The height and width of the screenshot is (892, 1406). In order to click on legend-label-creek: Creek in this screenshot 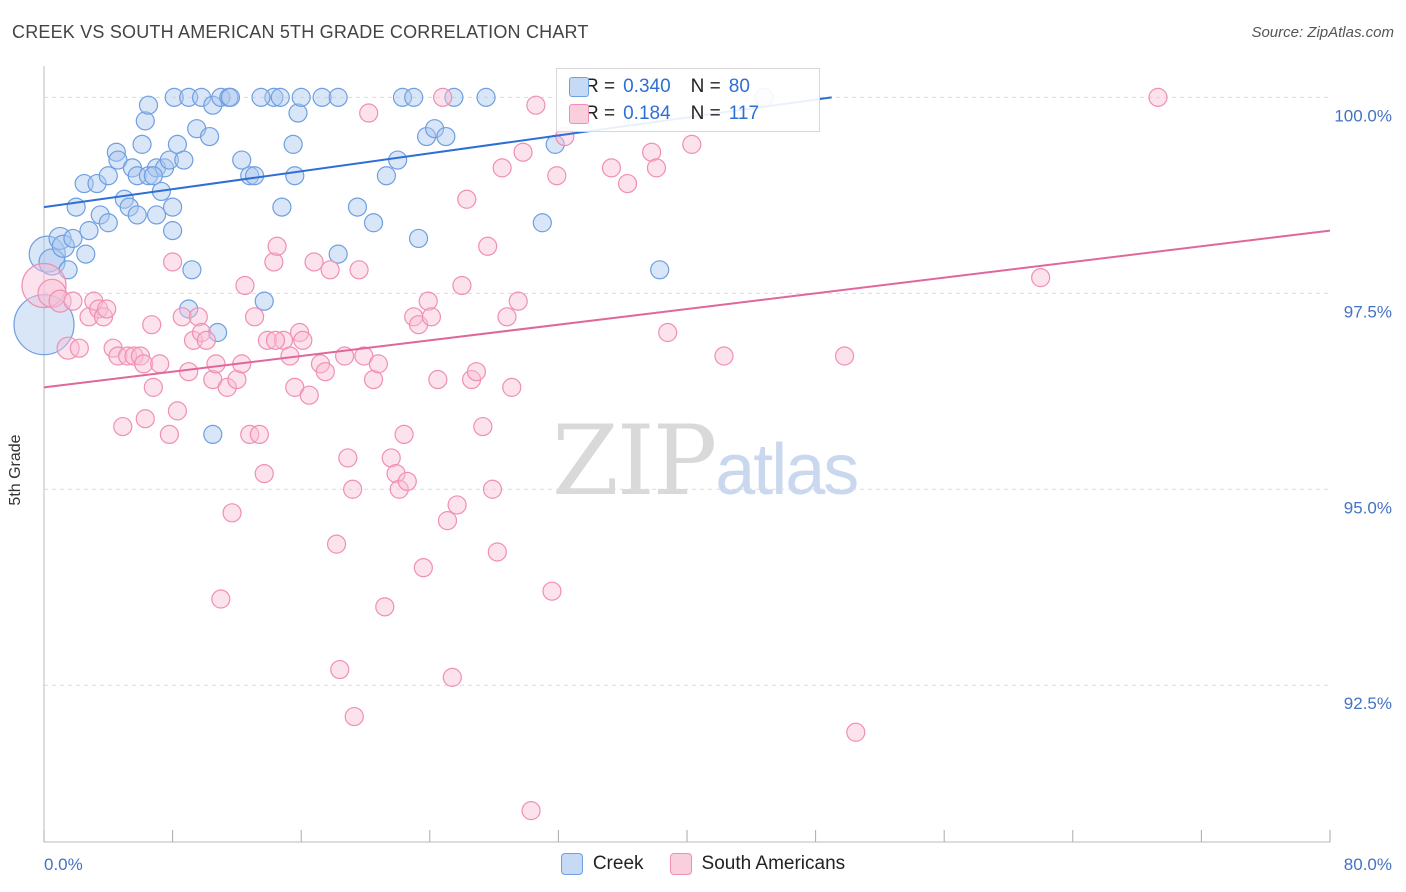, I will do `click(618, 863)`.